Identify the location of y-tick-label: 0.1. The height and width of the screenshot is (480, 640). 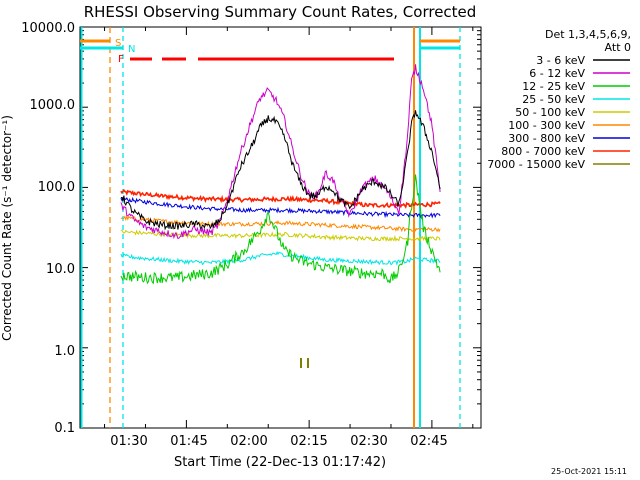
(64, 428).